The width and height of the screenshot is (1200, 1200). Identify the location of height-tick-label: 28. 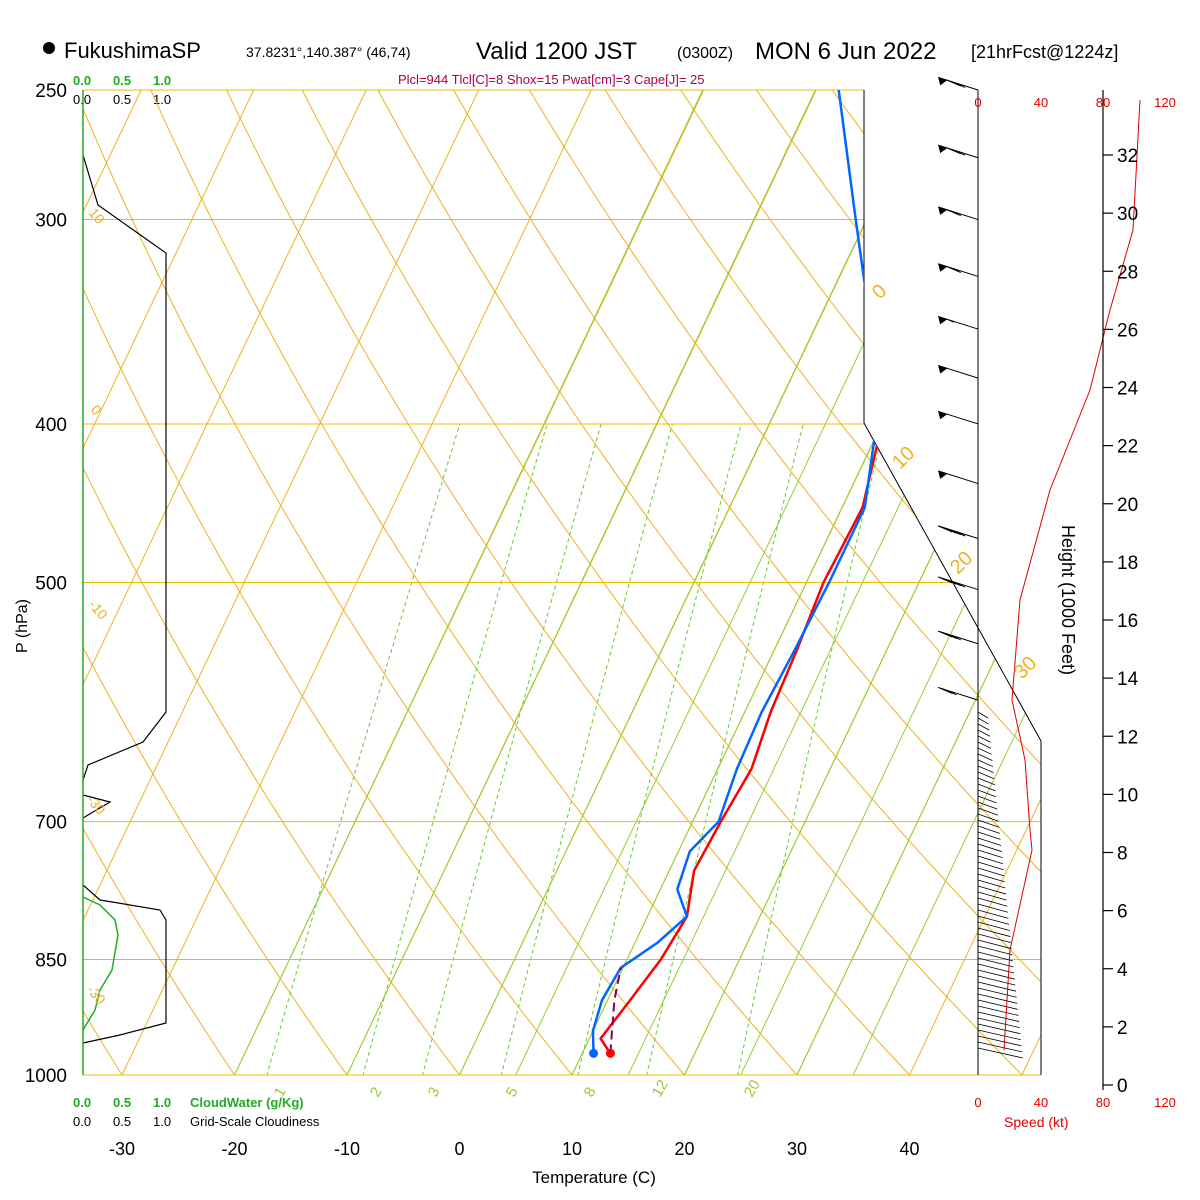
(1127, 272).